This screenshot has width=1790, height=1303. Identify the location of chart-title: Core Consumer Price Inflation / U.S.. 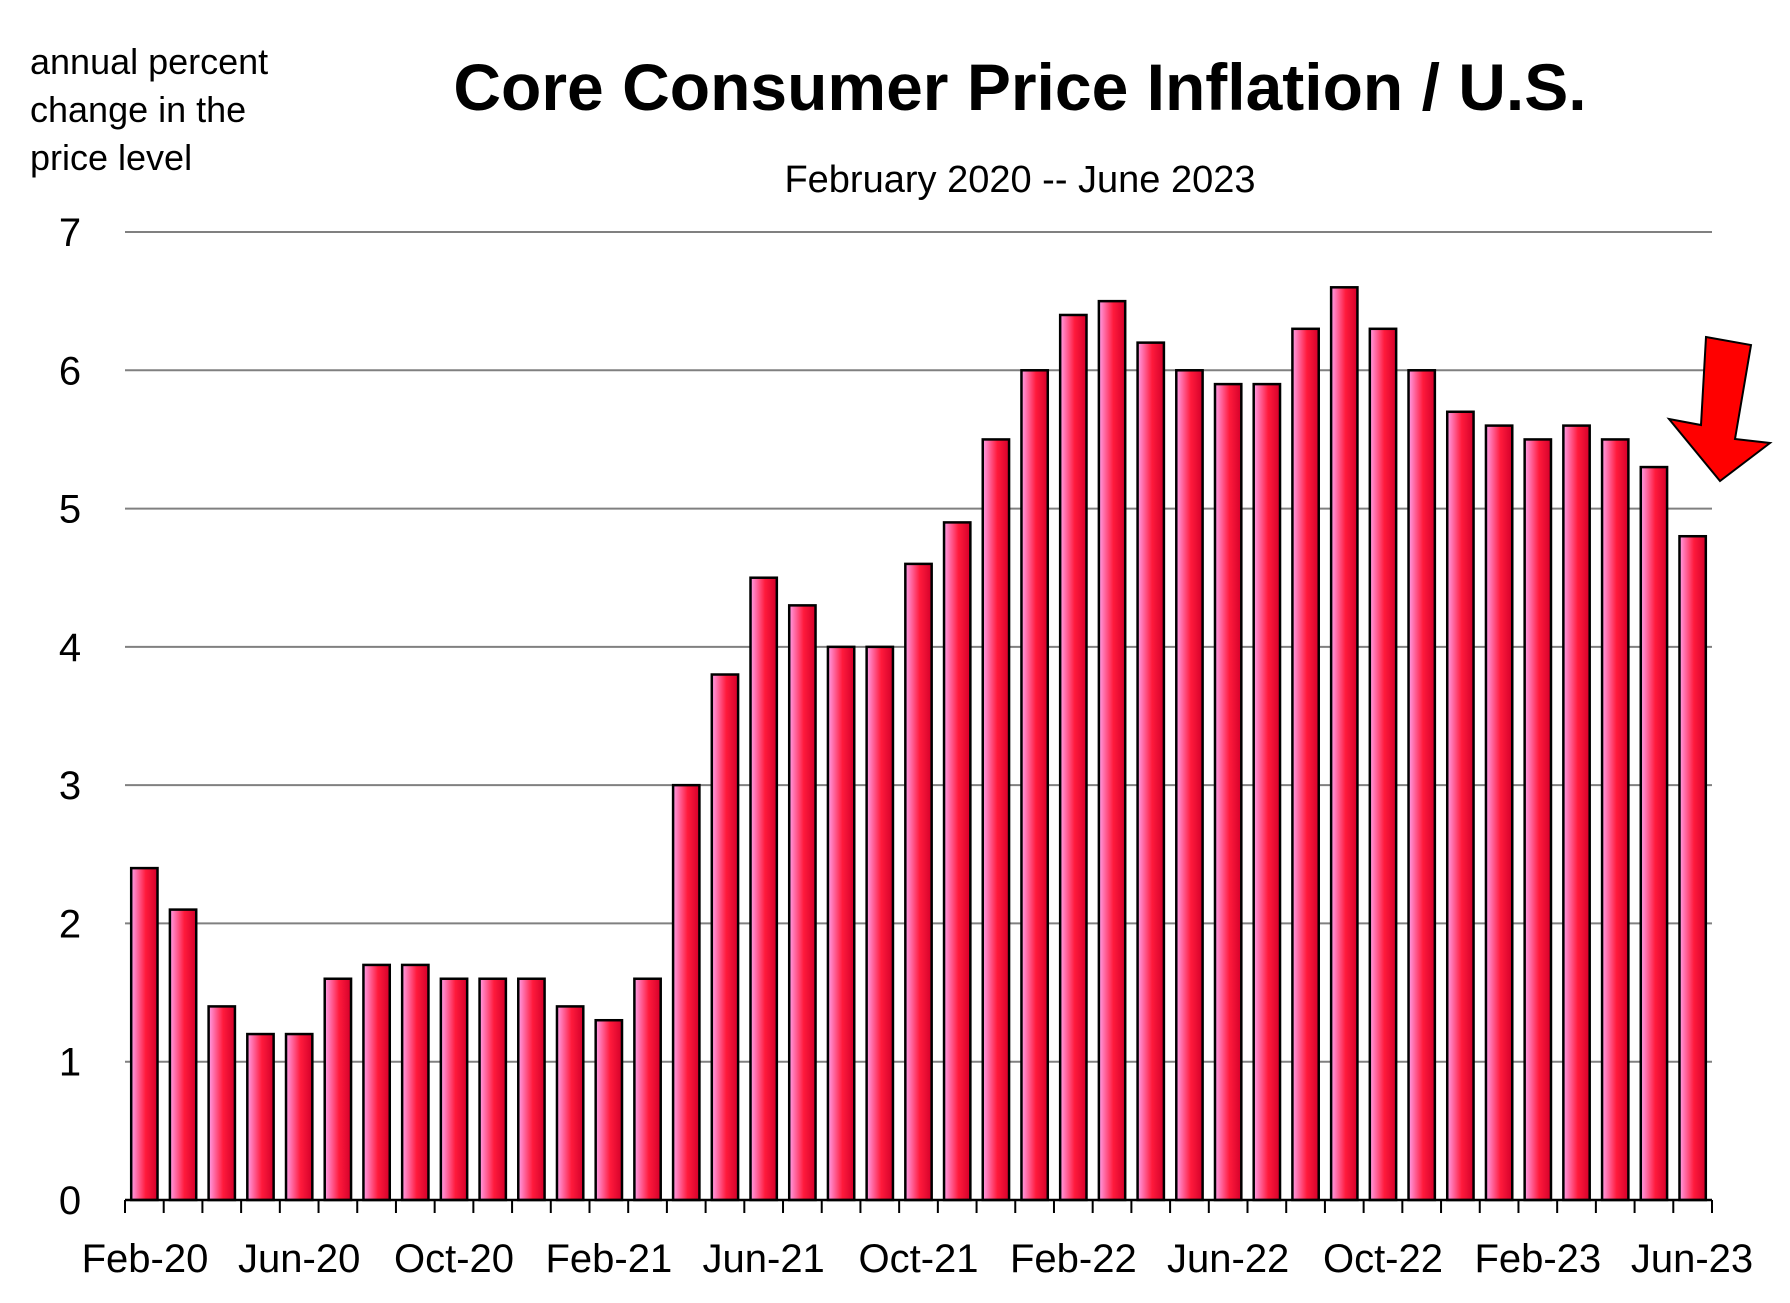
(1019, 87).